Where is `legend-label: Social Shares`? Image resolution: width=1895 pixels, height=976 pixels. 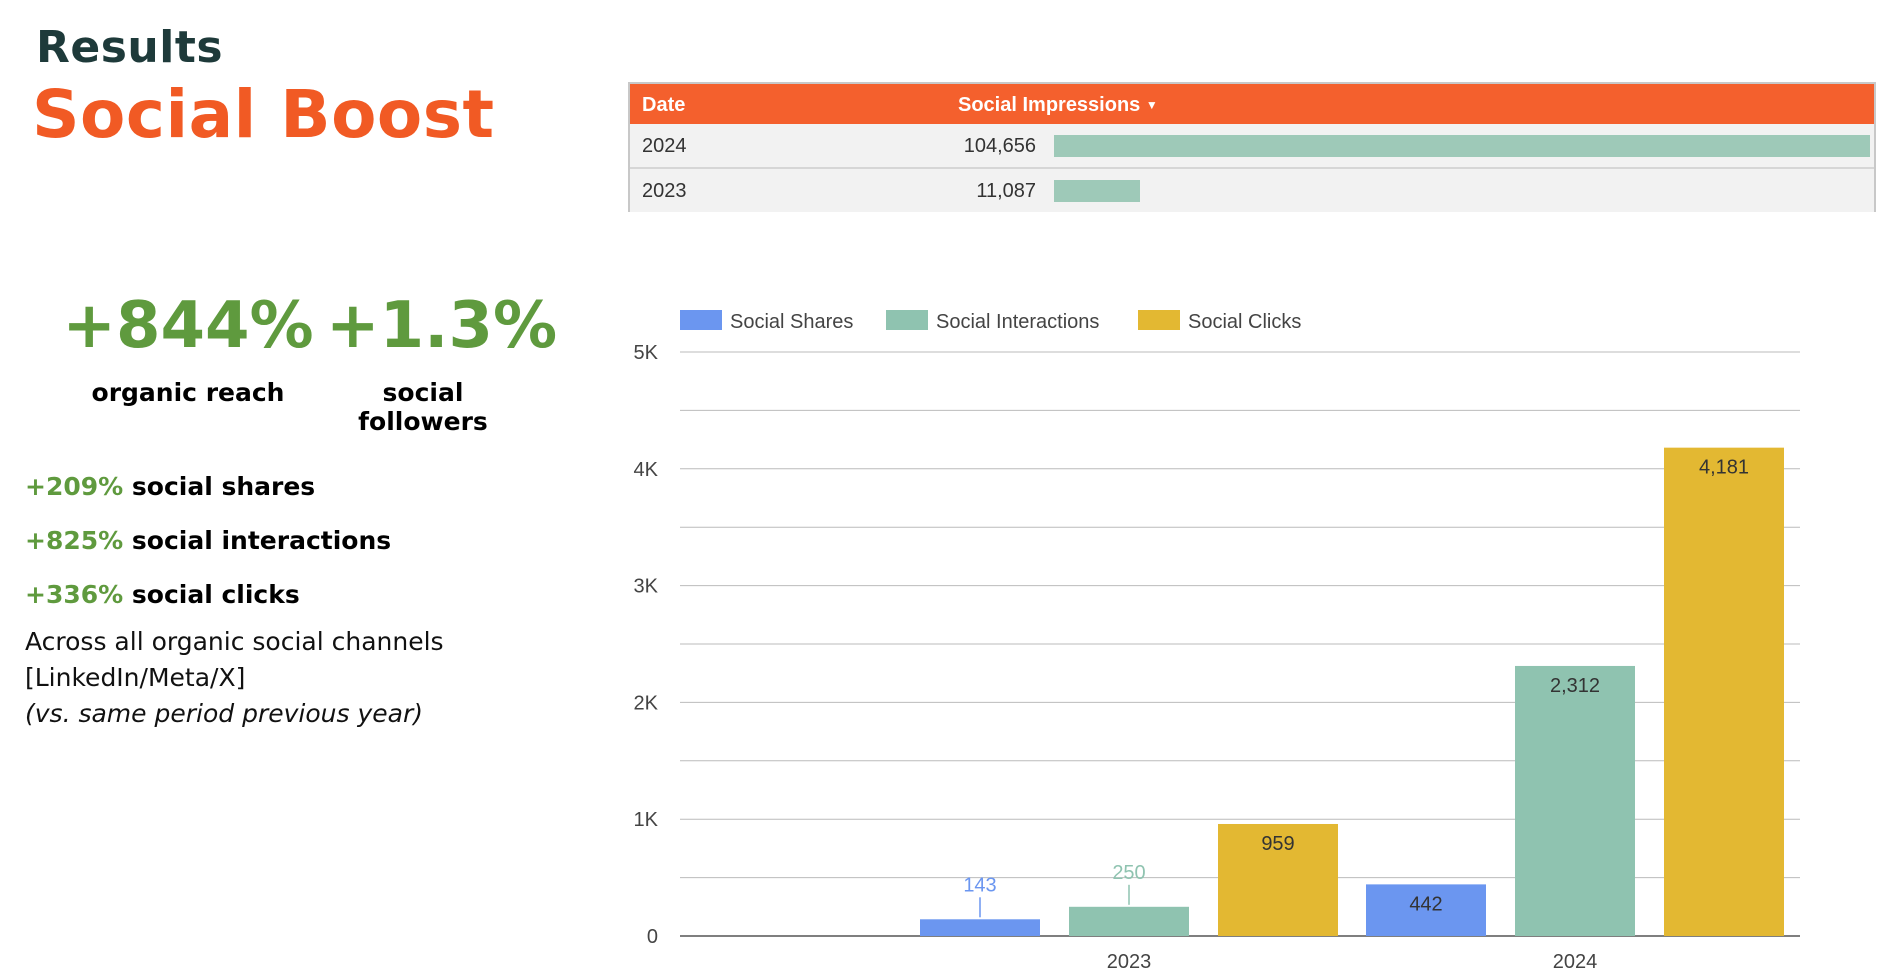
legend-label: Social Shares is located at coordinates (791, 322).